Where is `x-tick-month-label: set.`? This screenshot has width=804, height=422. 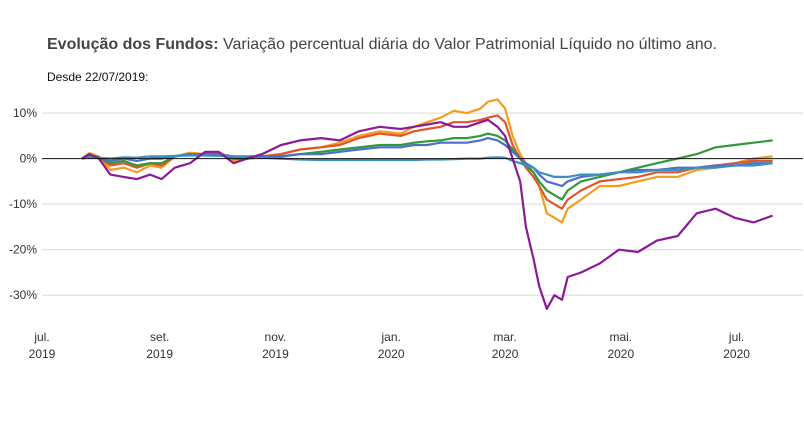 x-tick-month-label: set. is located at coordinates (159, 337).